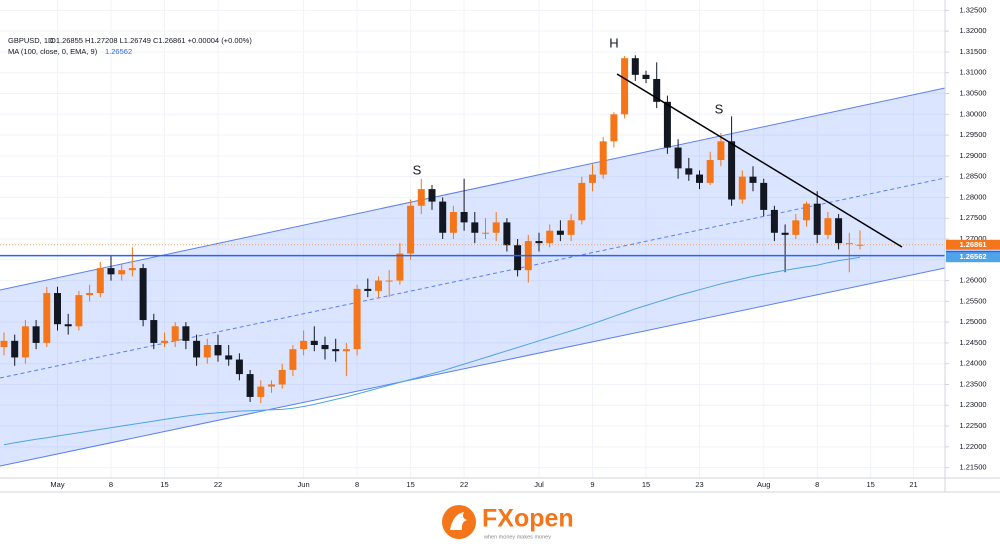 The image size is (1000, 549). I want to click on ma-price-label-box, so click(973, 257).